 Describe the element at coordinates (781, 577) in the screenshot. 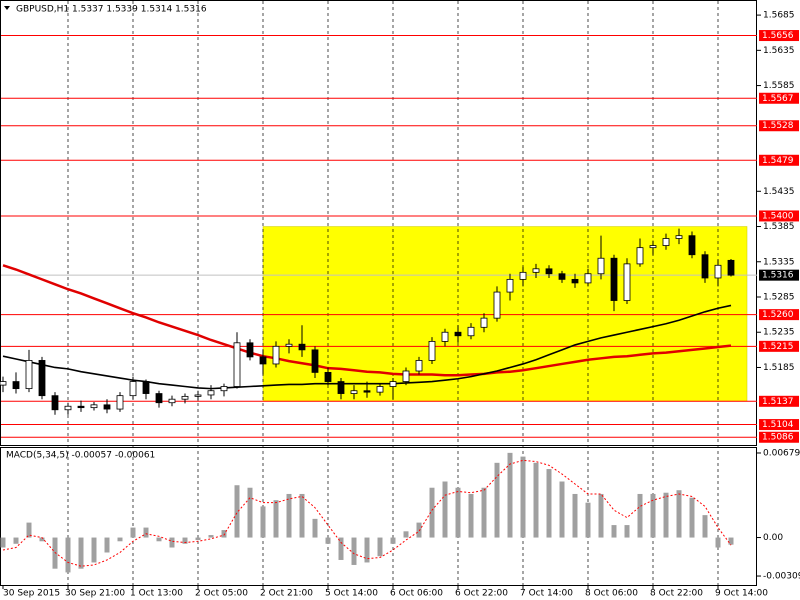

I see `y-tick-label: -0.00309` at that location.